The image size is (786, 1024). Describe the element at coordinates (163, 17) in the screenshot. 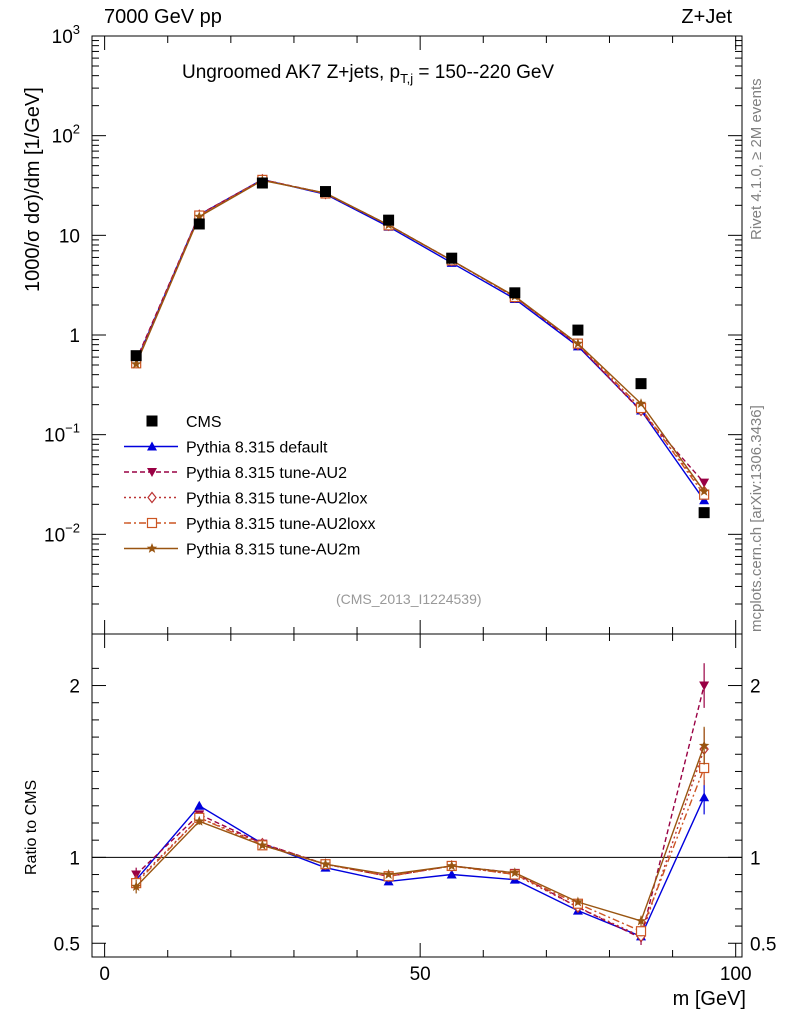

I see `header-left: 7000 GeV pp` at that location.